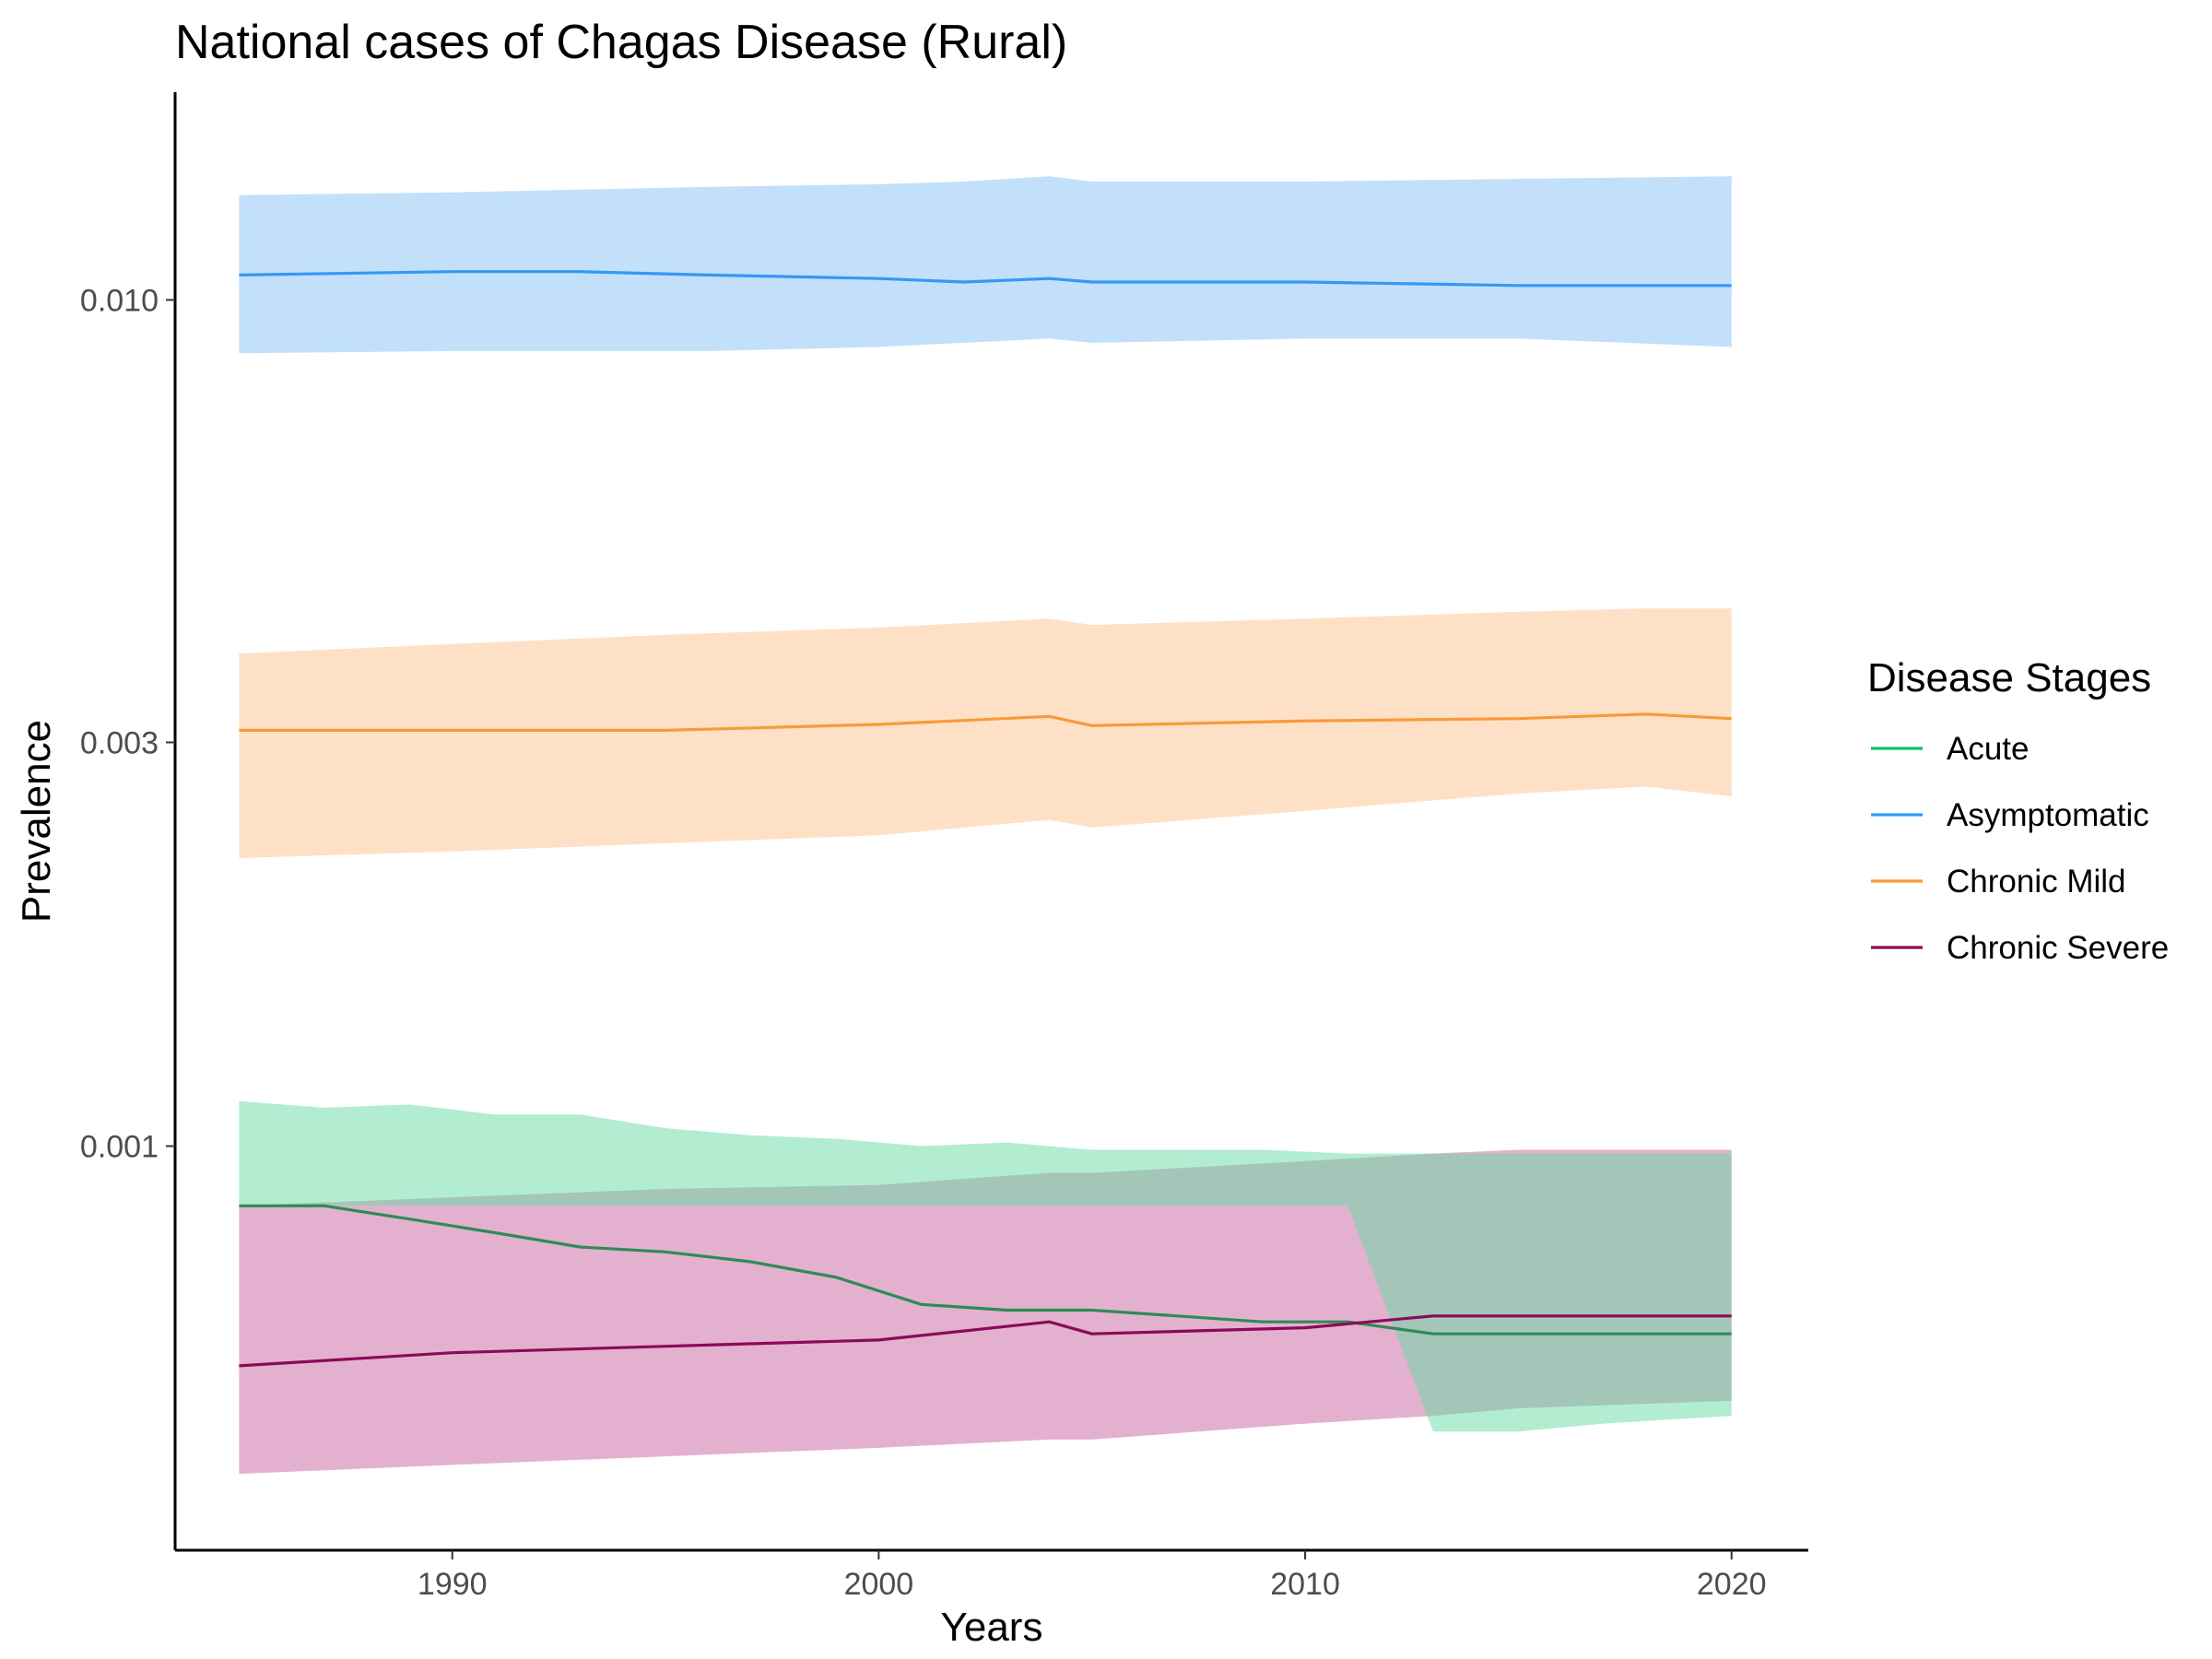  What do you see at coordinates (621, 42) in the screenshot?
I see `chart-title: National cases of Chagas Disease (Rural)` at bounding box center [621, 42].